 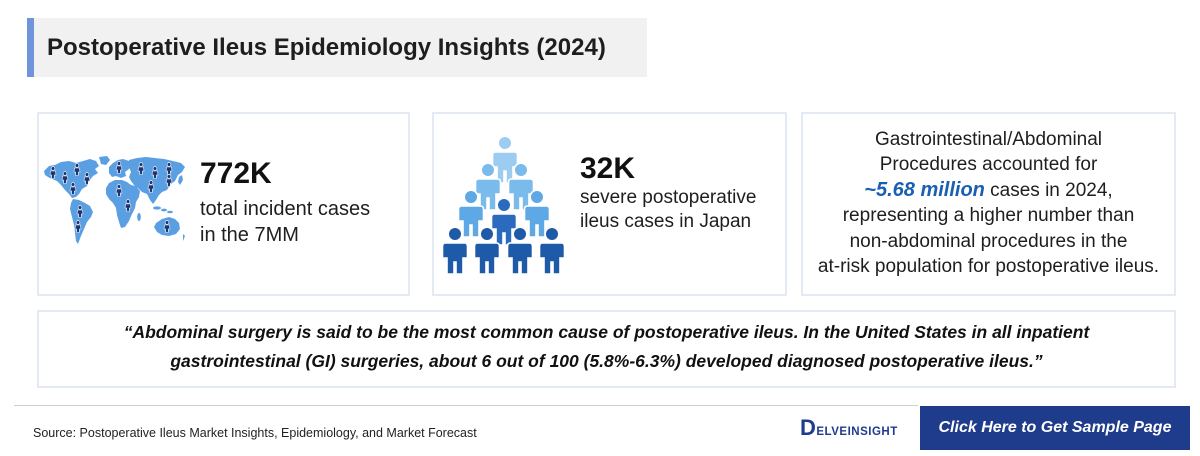 I want to click on stat-description-line: ileus cases in Japan, so click(x=666, y=221).